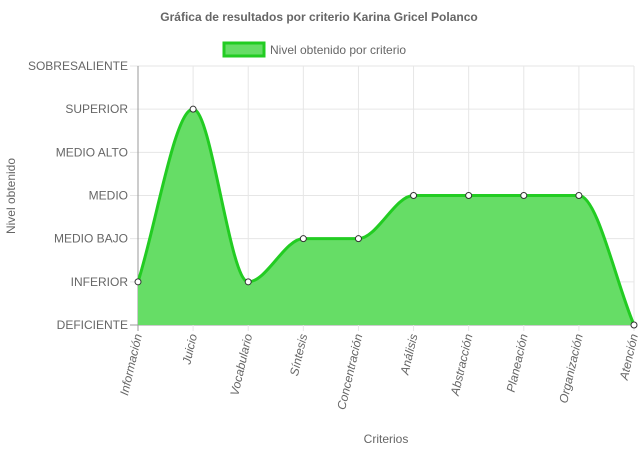 This screenshot has height=452, width=639. I want to click on legend-swatch, so click(244, 49).